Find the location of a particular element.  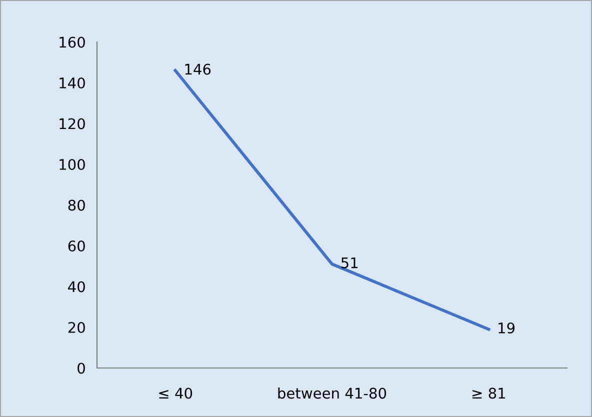

x-tick-label: ≥ 81 is located at coordinates (489, 393).